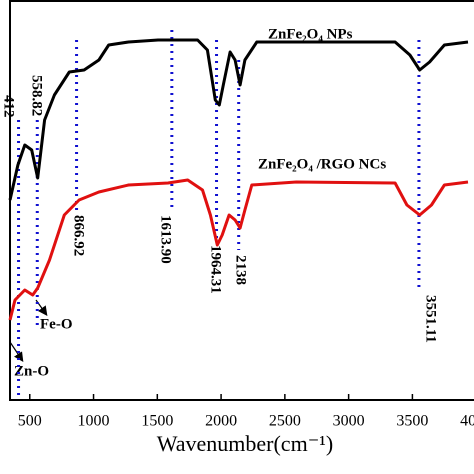  Describe the element at coordinates (310, 34) in the screenshot. I see `annotation: ZnFe₂O₄ NPs` at that location.